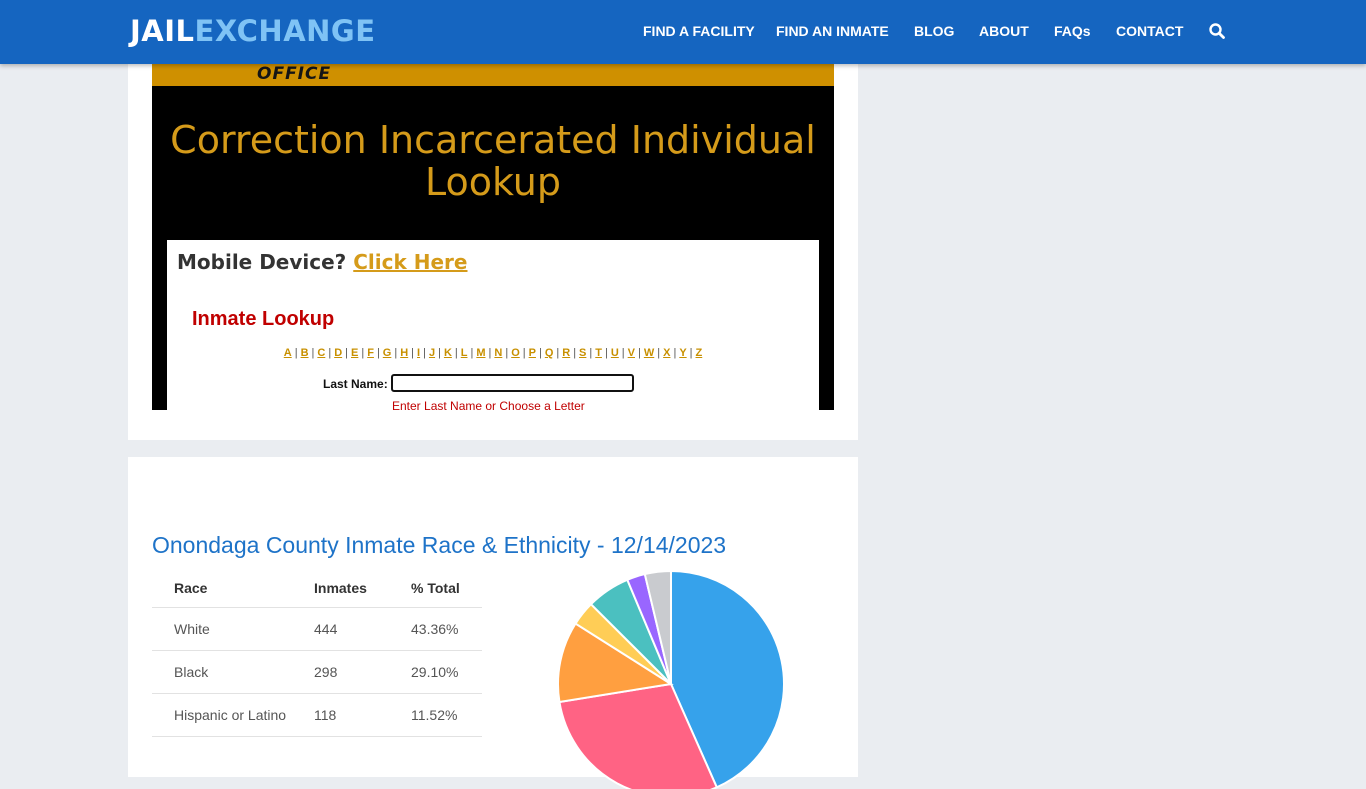  I want to click on mobile-device-row: Mobile Device? Click Here, so click(322, 262).